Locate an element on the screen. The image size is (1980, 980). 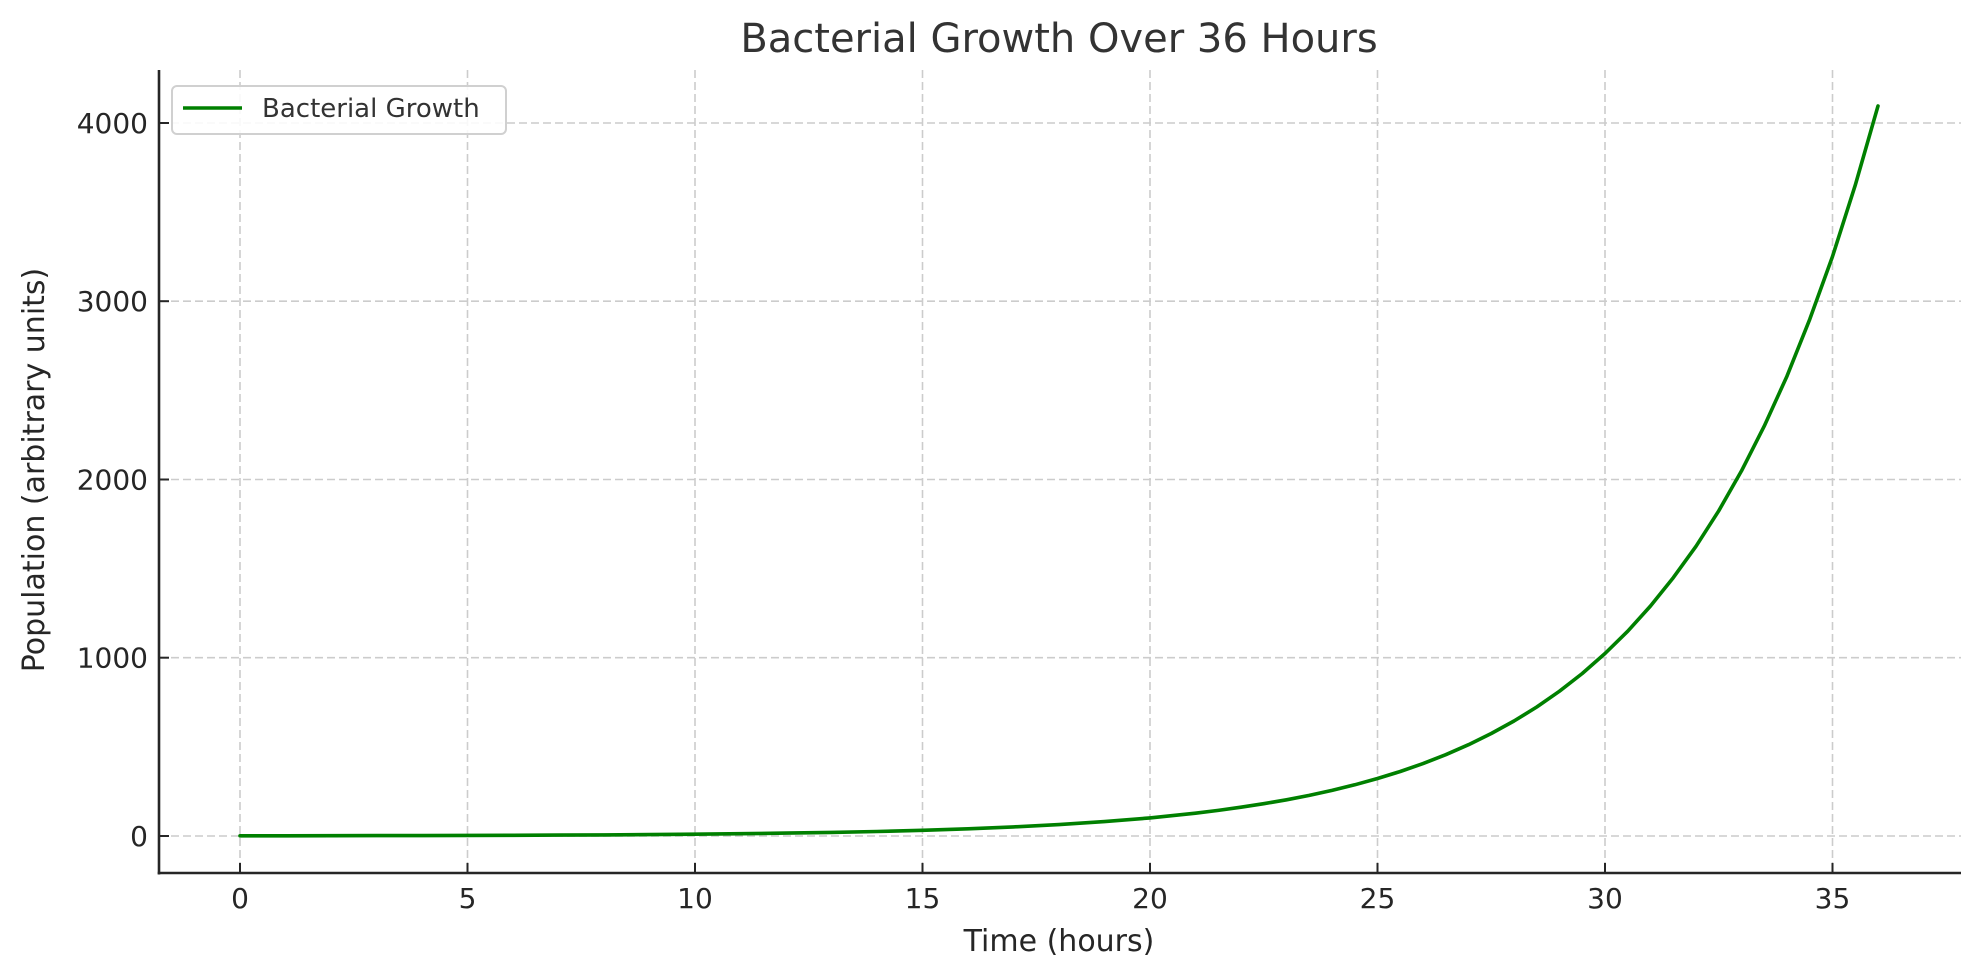
chart-title: Bacterial Growth Over 36 Hours is located at coordinates (1058, 39).